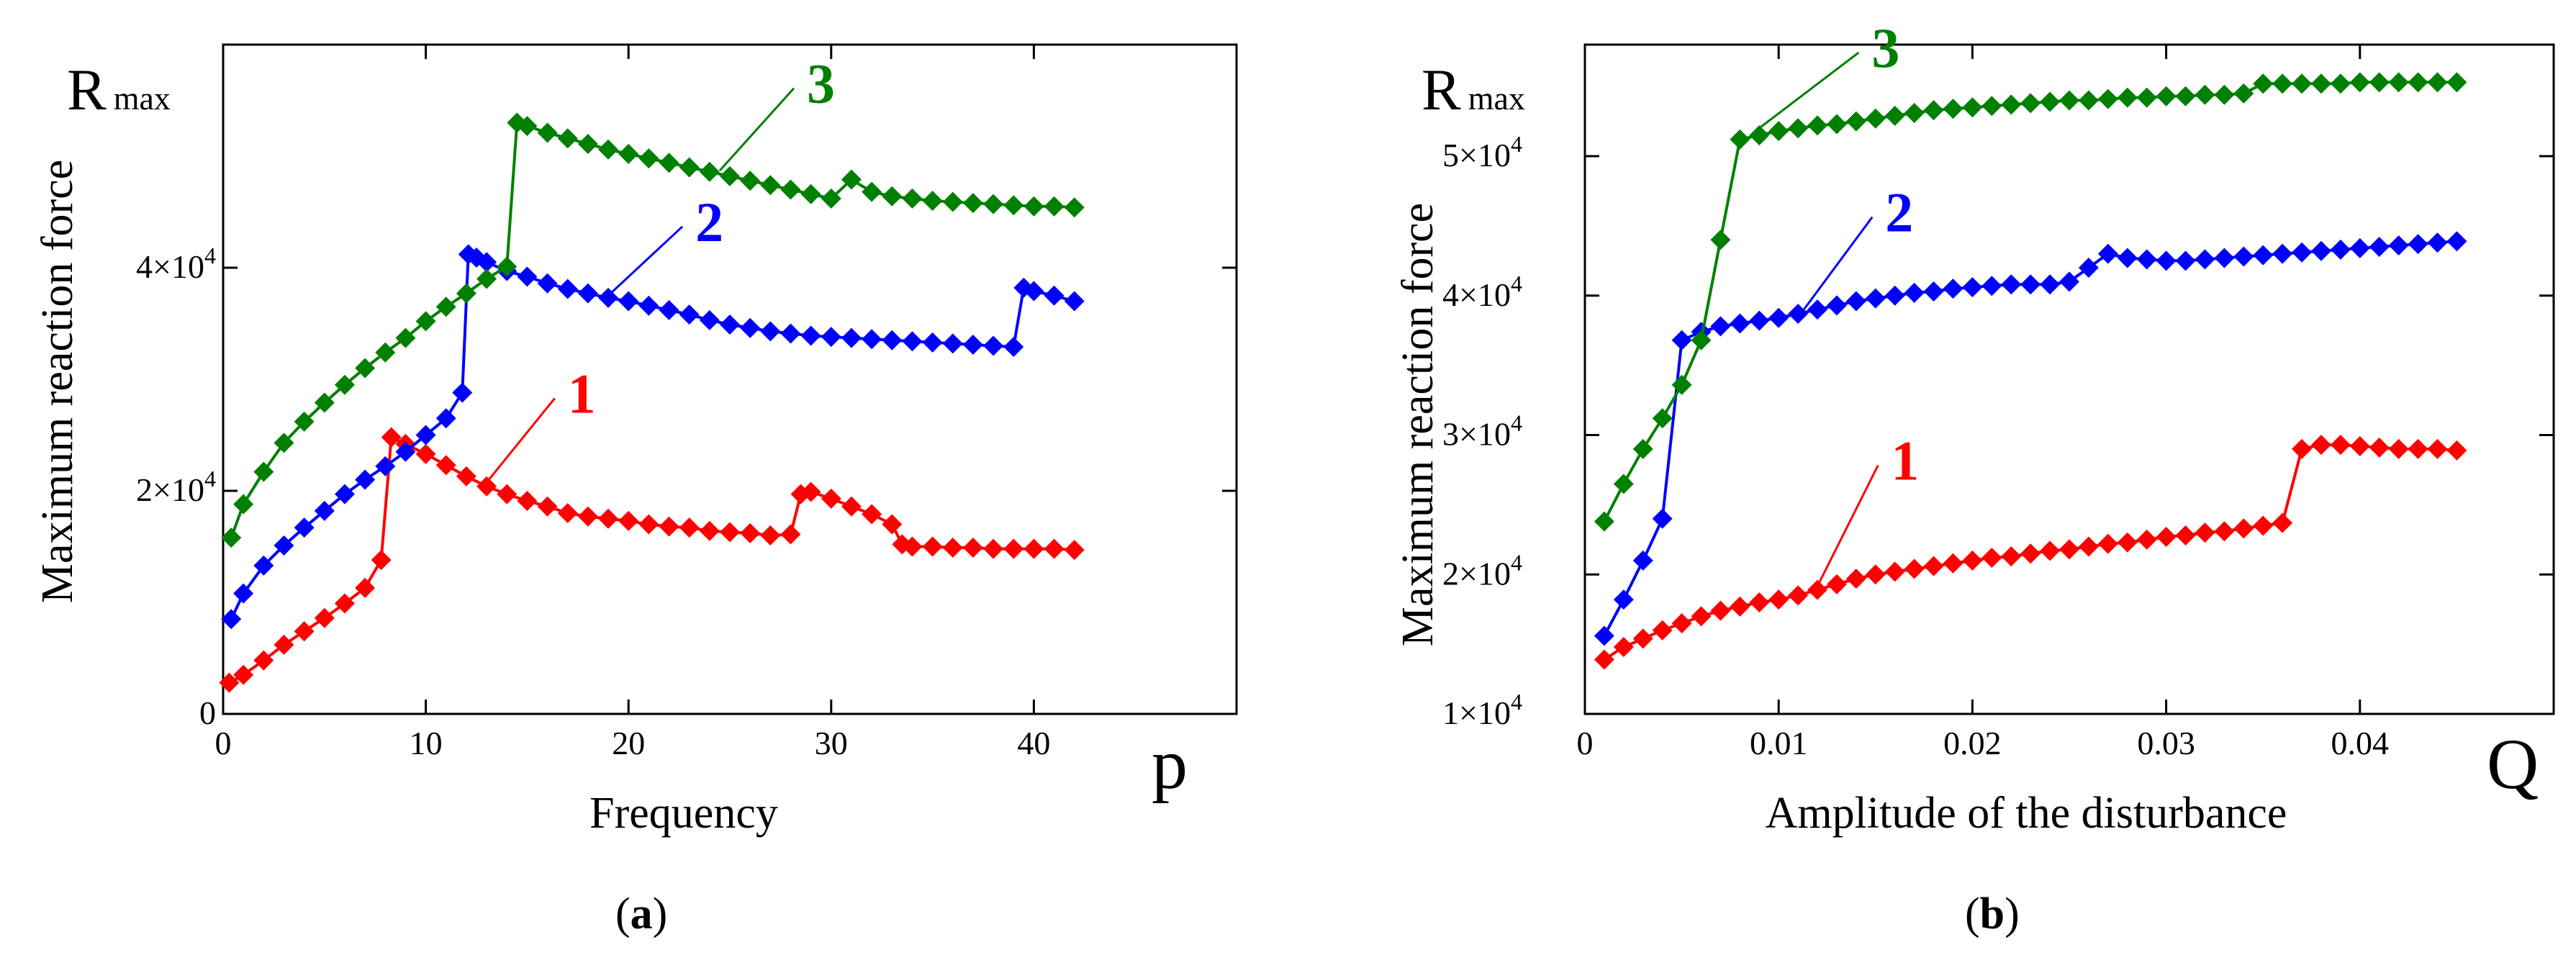 The width and height of the screenshot is (2576, 955). Describe the element at coordinates (1482, 571) in the screenshot. I see `y-tick-label: 2×10⁴` at that location.